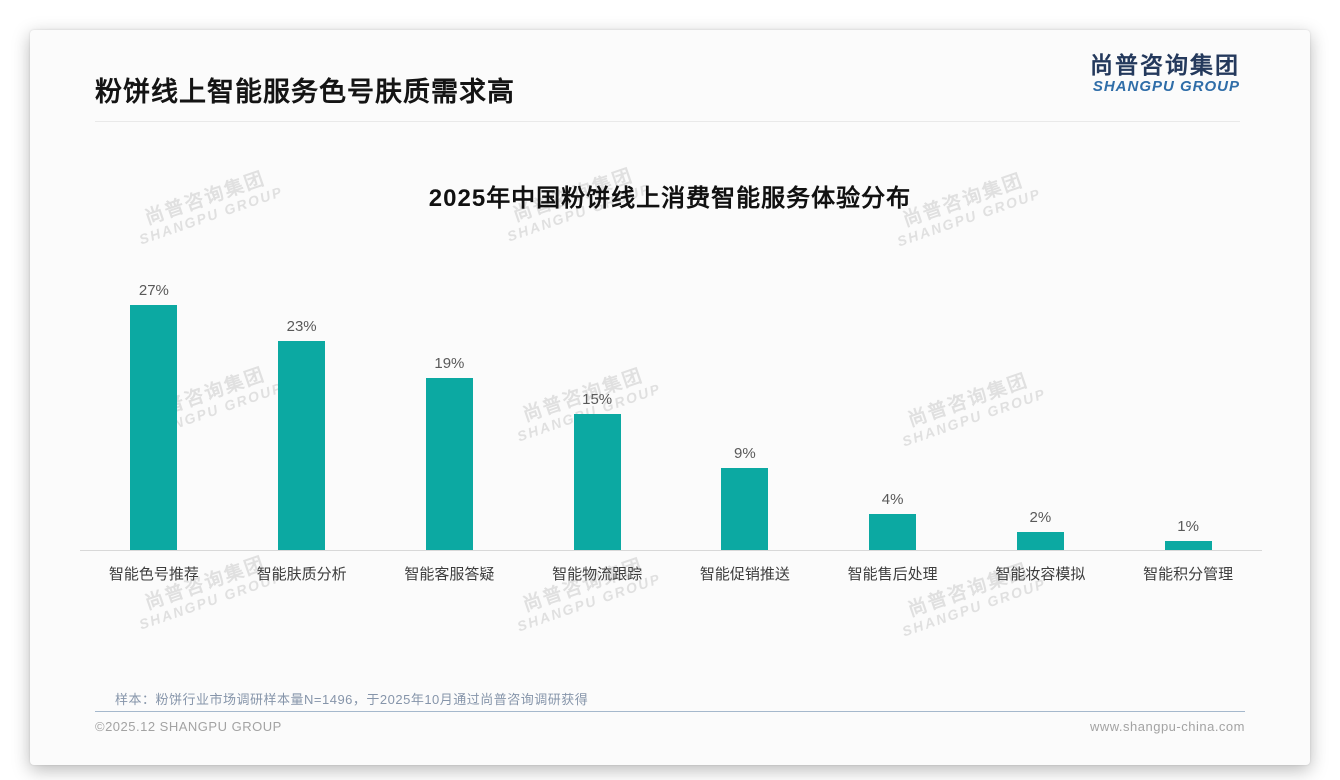 This screenshot has height=780, width=1340. What do you see at coordinates (892, 499) in the screenshot?
I see `bar-value-label: 4%` at bounding box center [892, 499].